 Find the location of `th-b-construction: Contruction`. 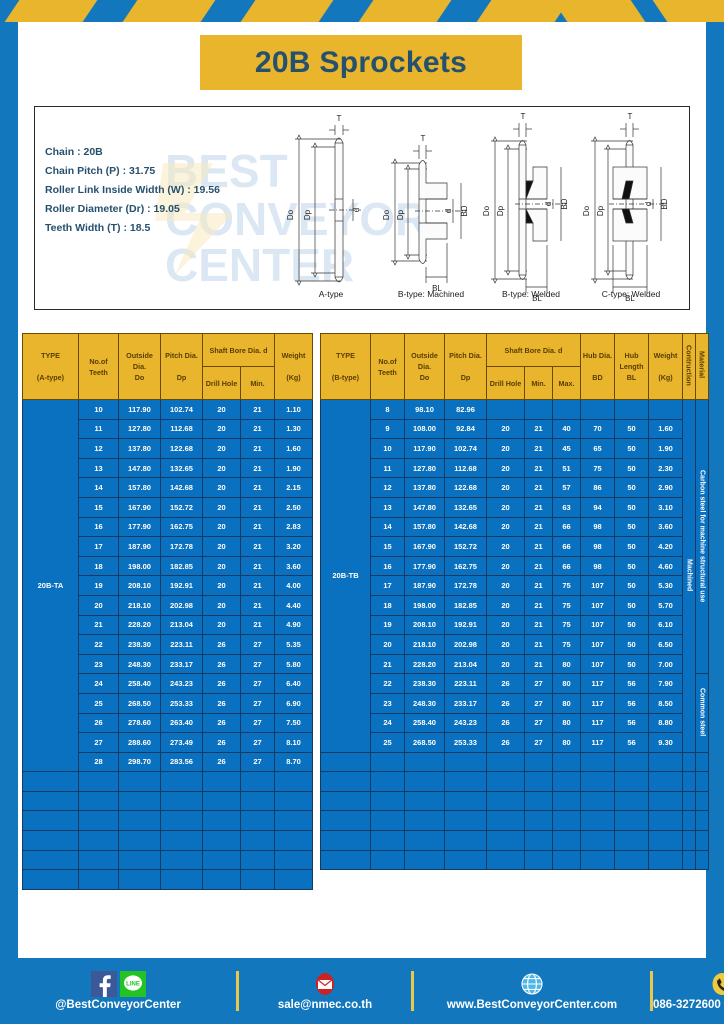

th-b-construction: Contruction is located at coordinates (689, 366).